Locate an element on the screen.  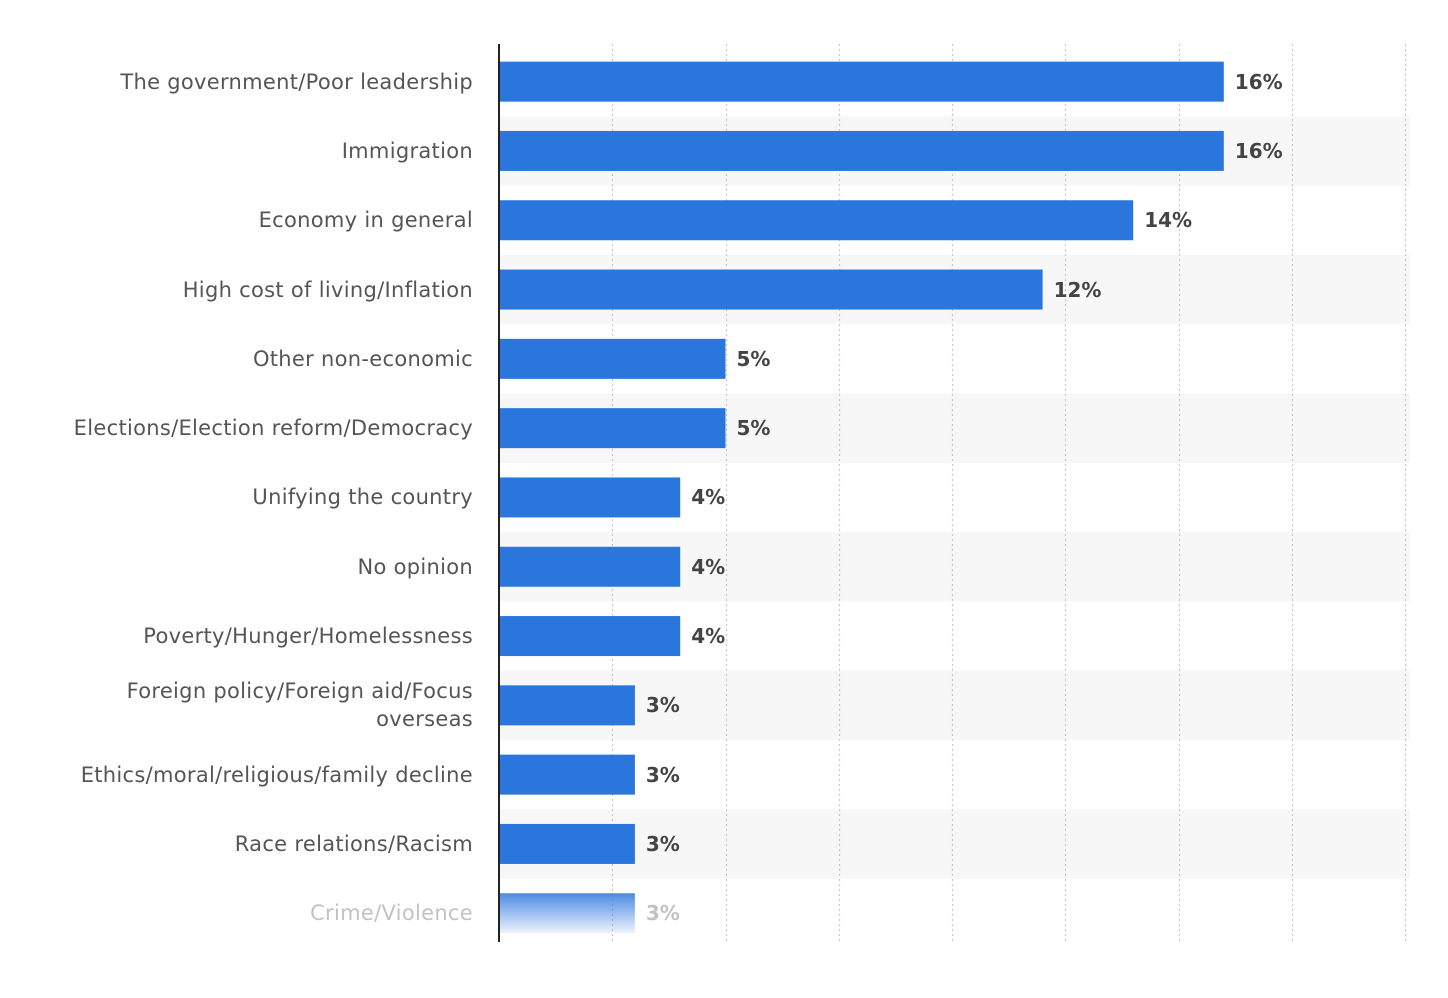
value-label: 14% is located at coordinates (1168, 220).